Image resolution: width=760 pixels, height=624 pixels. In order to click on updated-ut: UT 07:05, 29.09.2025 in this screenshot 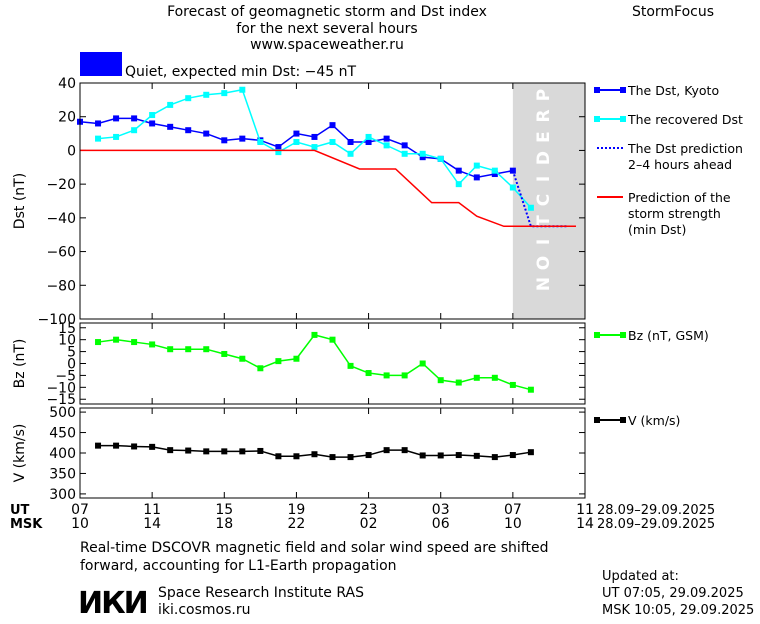, I will do `click(673, 593)`.